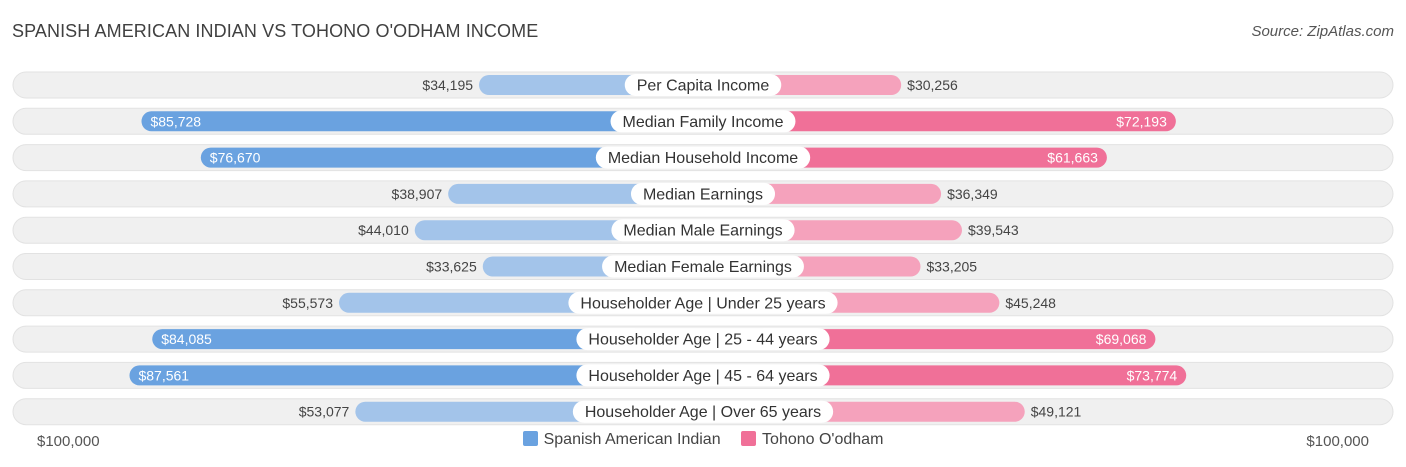 This screenshot has height=467, width=1406. What do you see at coordinates (530, 438) in the screenshot?
I see `legend-swatch-spanish-american-indian` at bounding box center [530, 438].